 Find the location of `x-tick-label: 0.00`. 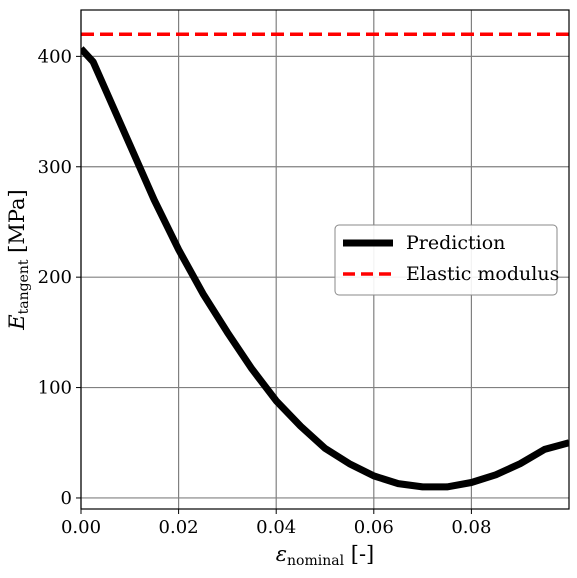

x-tick-label: 0.00 is located at coordinates (81, 527).